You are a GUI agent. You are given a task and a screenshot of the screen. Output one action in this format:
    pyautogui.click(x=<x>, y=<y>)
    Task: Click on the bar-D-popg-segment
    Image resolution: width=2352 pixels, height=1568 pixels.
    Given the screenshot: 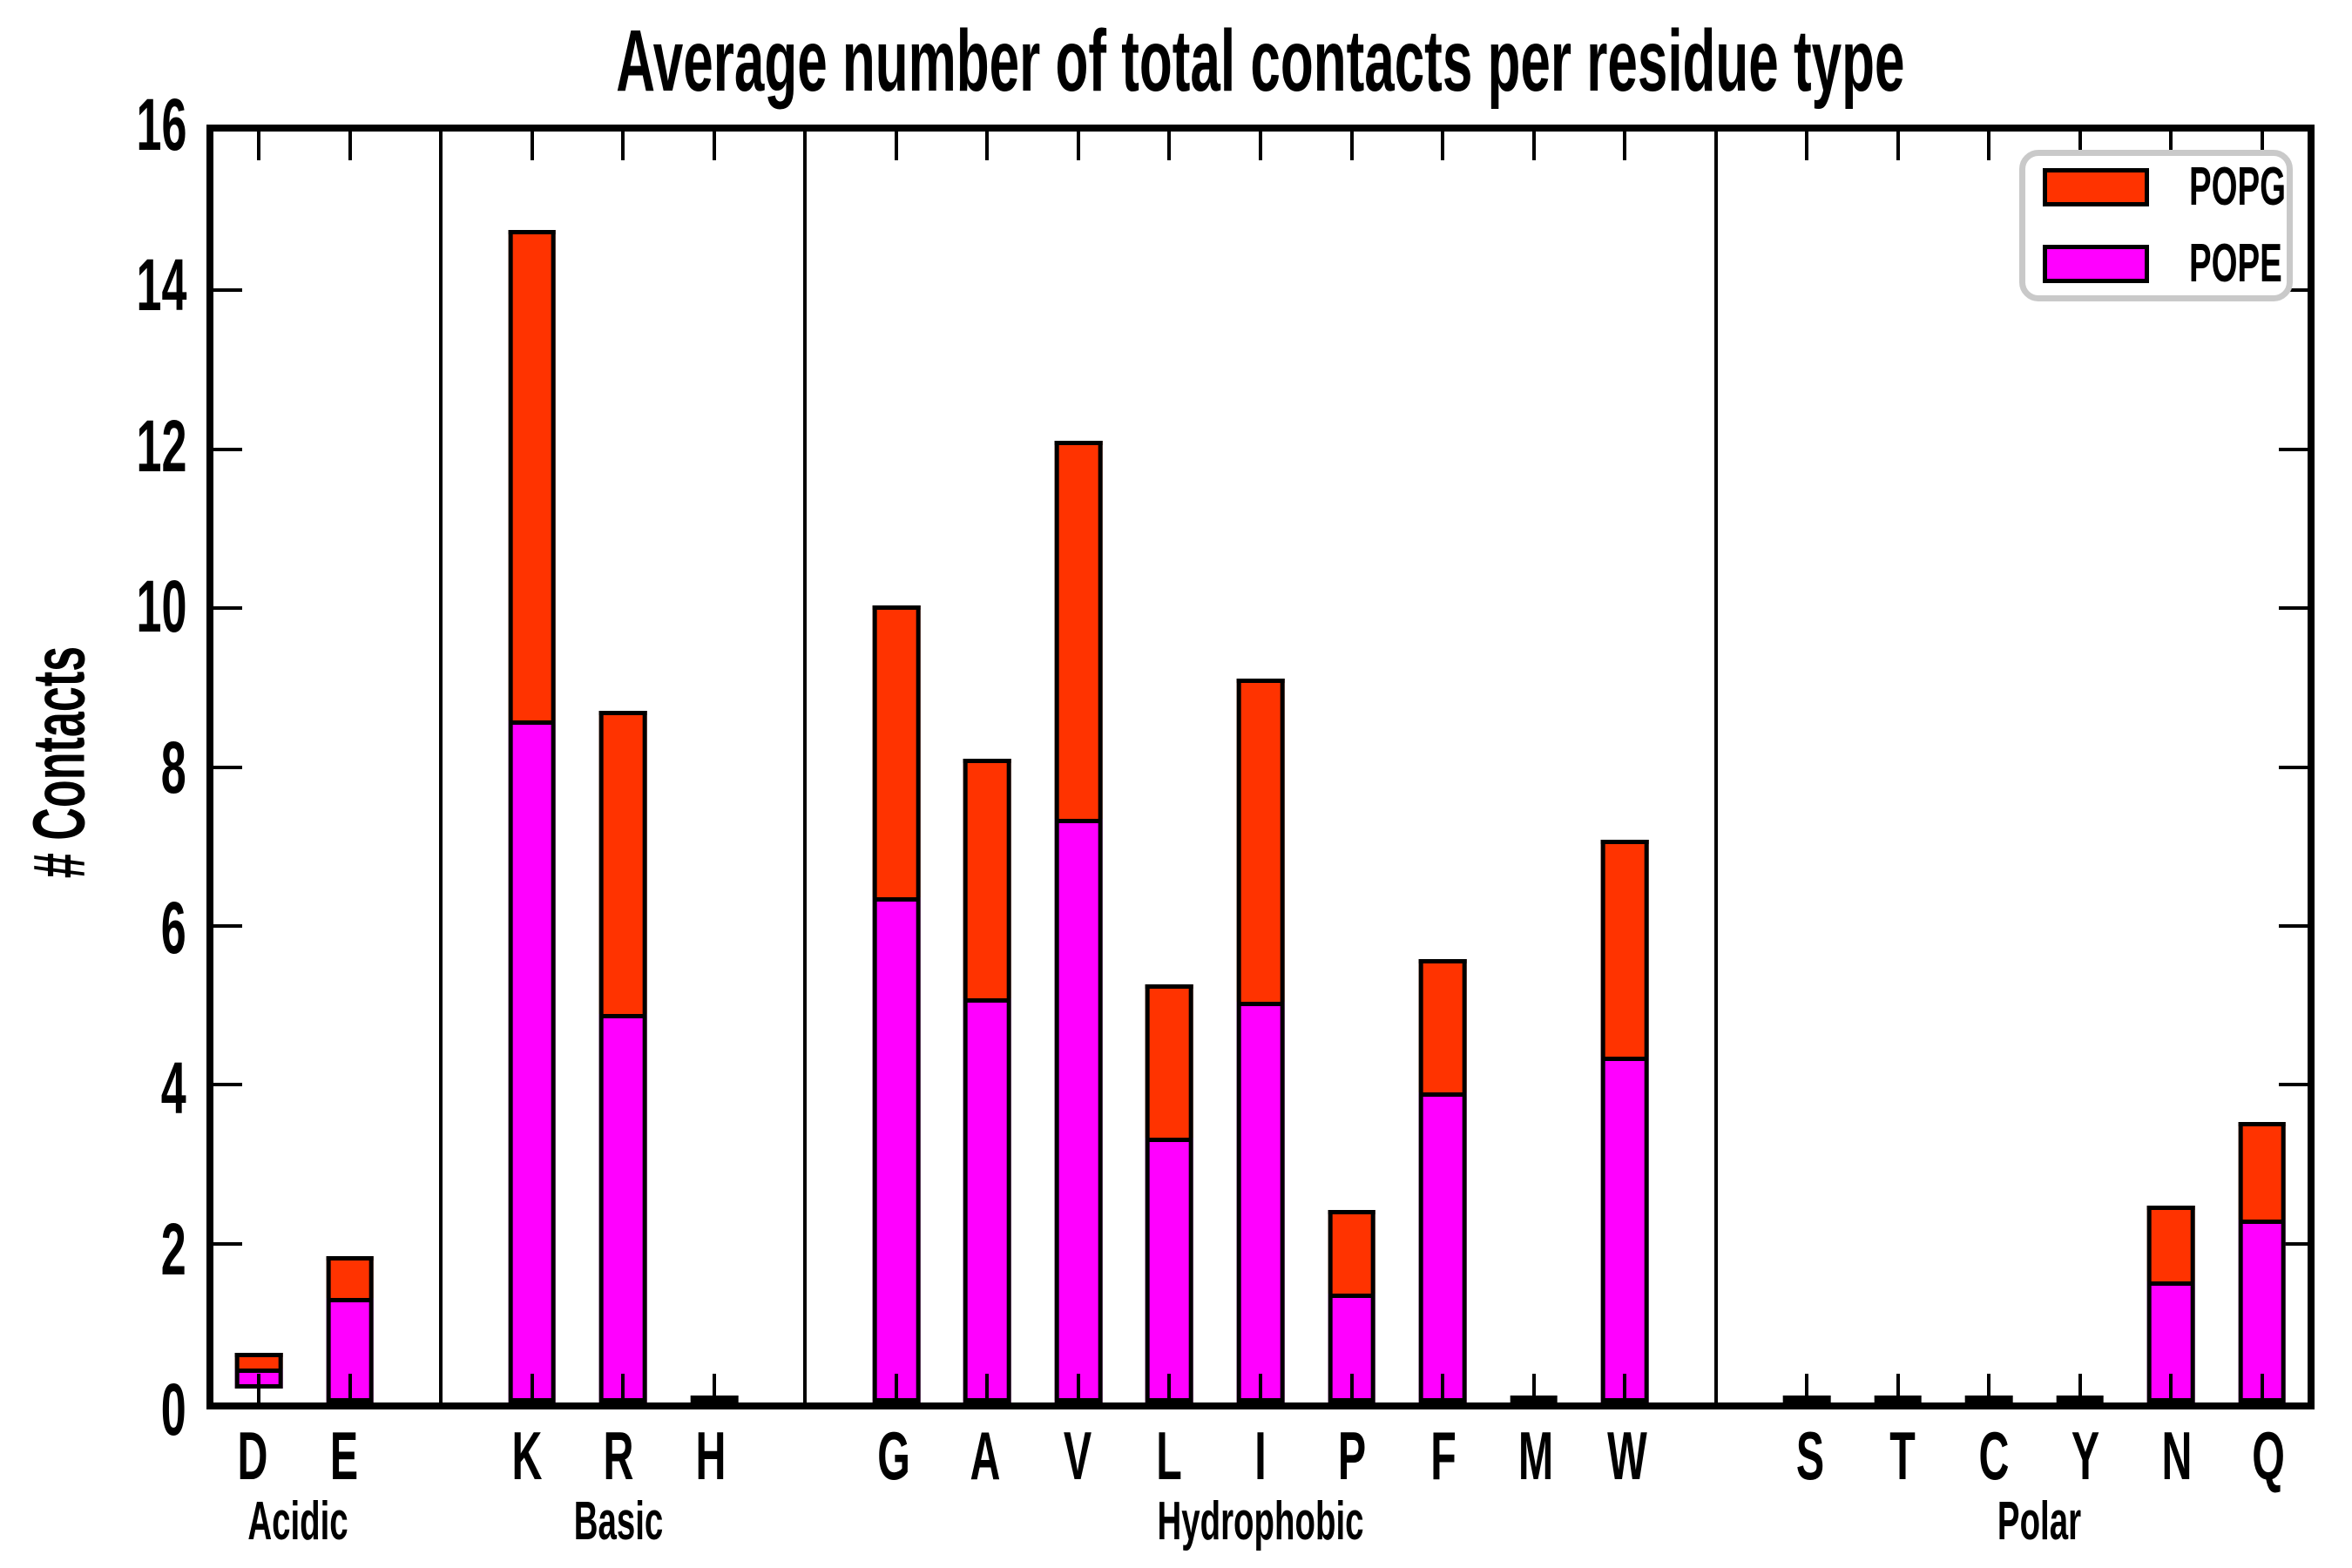 What is the action you would take?
    pyautogui.click(x=258, y=1361)
    